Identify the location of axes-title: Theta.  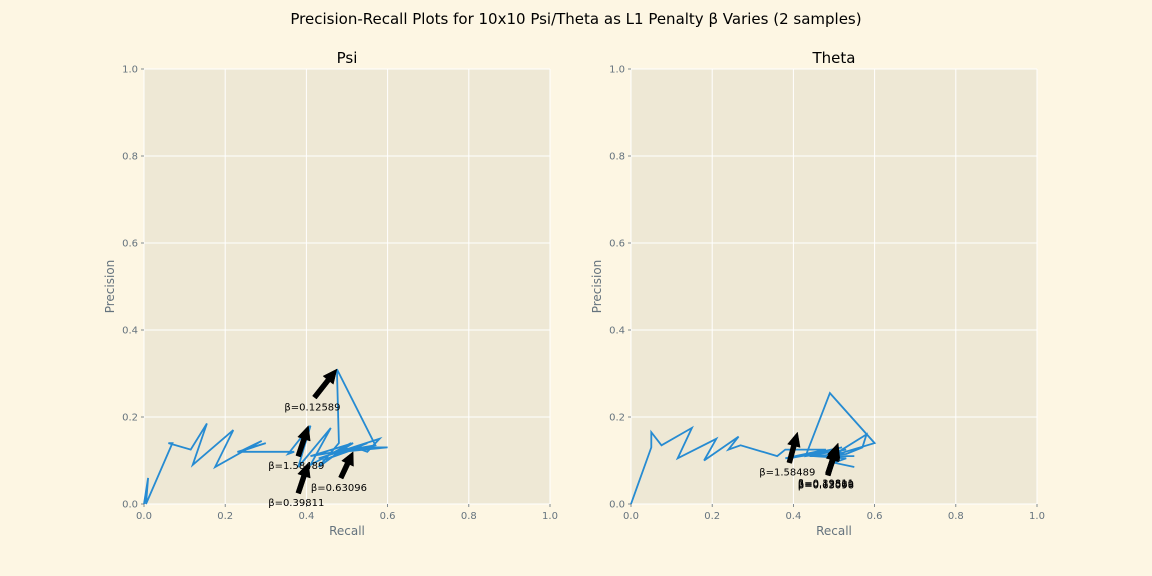
(834, 58).